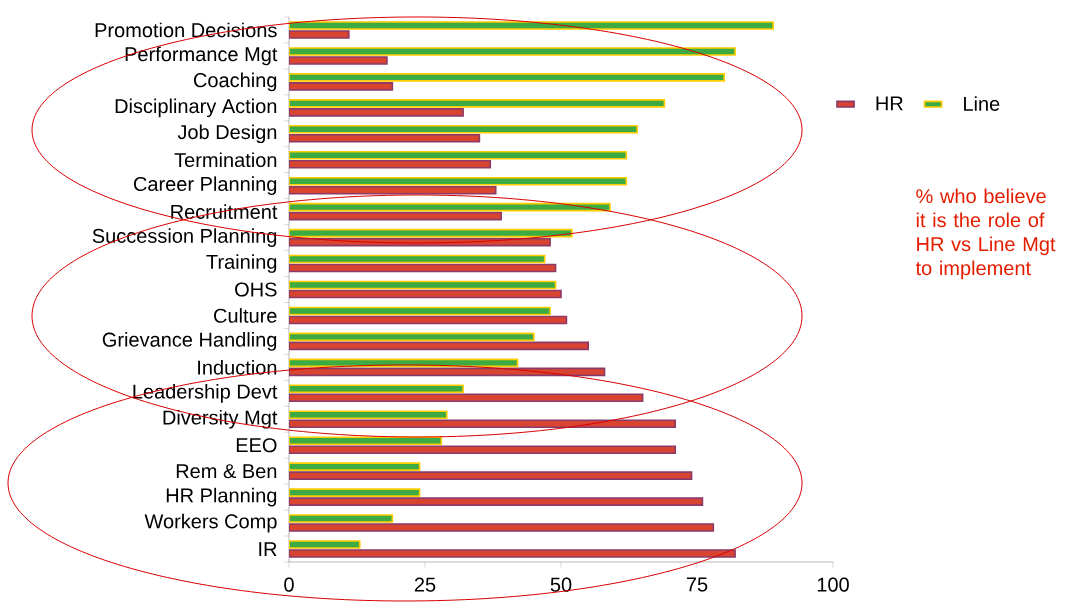 The width and height of the screenshot is (1084, 602). I want to click on y-tick-label: IR, so click(268, 549).